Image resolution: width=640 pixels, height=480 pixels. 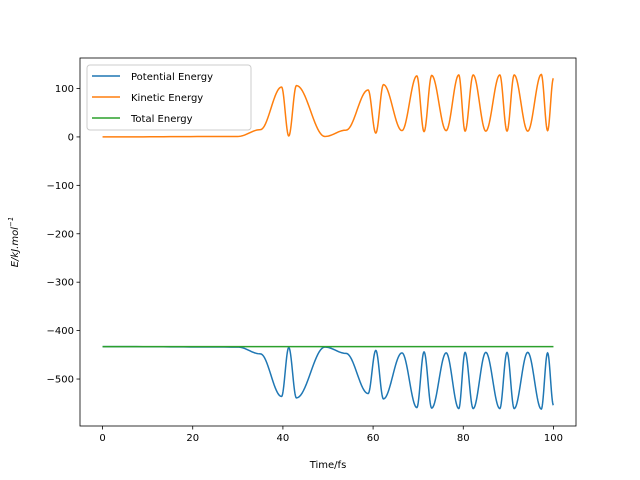 What do you see at coordinates (60, 234) in the screenshot?
I see `y-tick-label: −200` at bounding box center [60, 234].